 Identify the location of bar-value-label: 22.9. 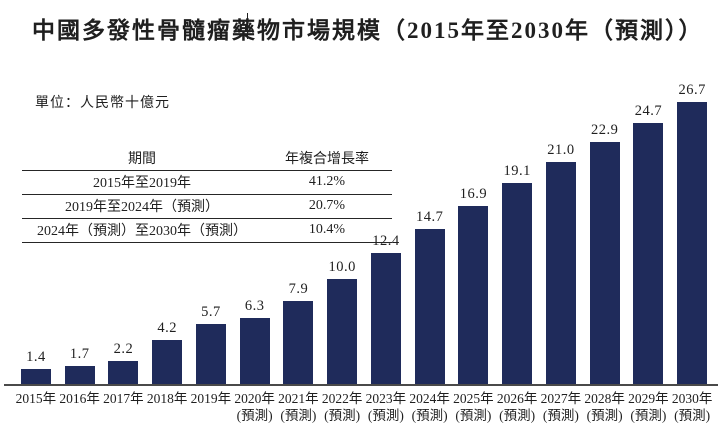
(604, 130).